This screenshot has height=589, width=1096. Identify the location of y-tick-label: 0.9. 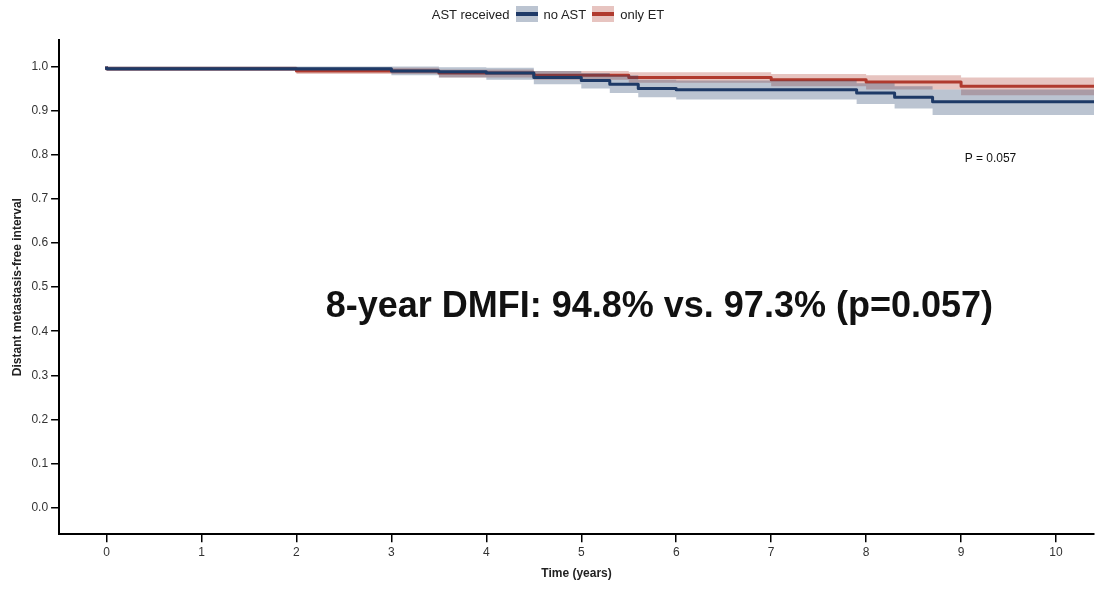
(40, 109).